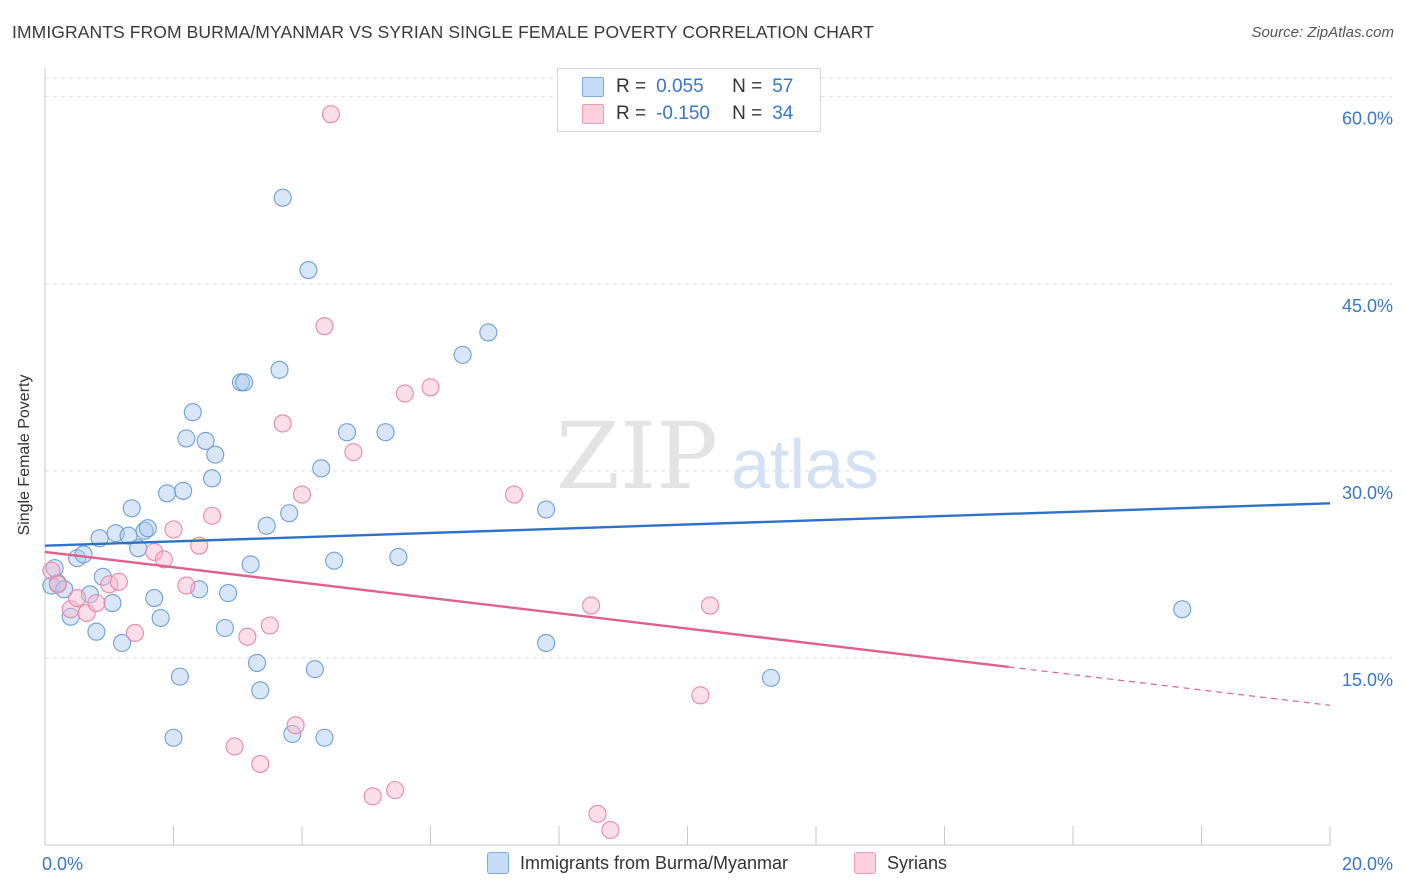  I want to click on x-tick-label: 20.0%, so click(1367, 864).